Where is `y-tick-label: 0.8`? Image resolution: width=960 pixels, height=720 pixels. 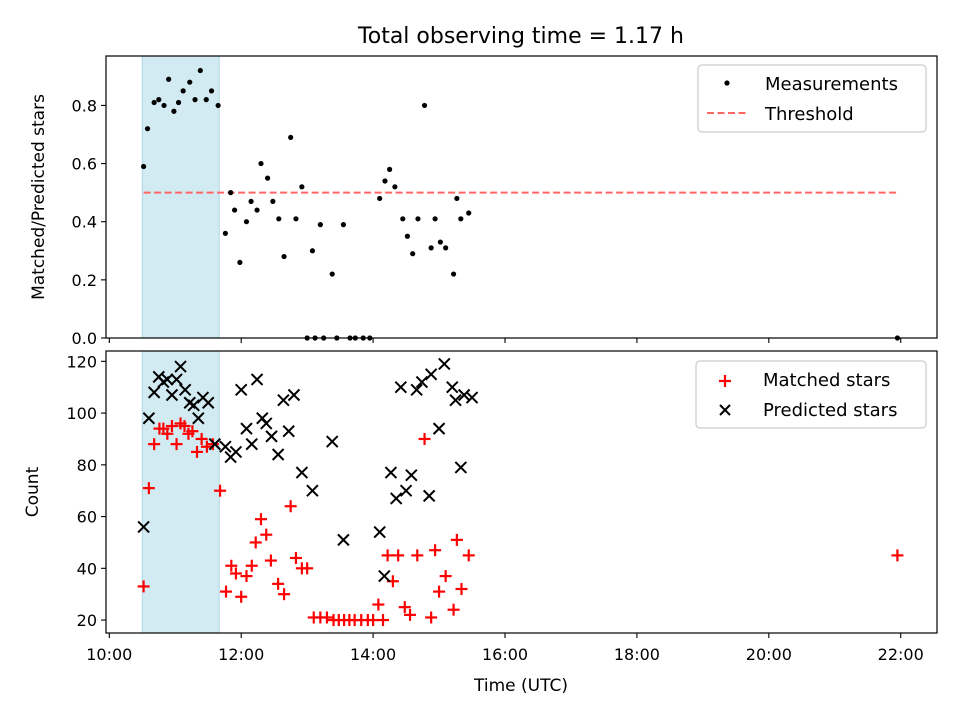
y-tick-label: 0.8 is located at coordinates (84, 105).